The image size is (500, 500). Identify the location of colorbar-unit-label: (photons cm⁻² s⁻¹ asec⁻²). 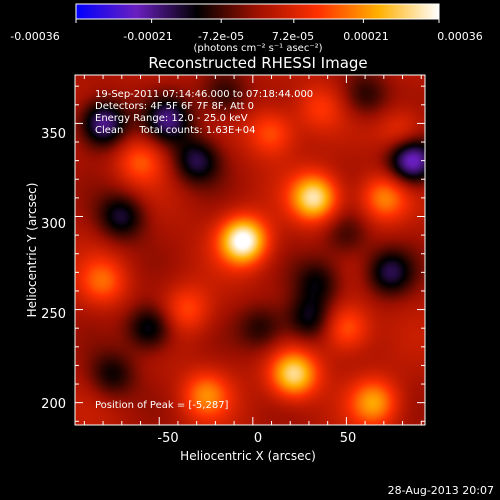
(257, 48).